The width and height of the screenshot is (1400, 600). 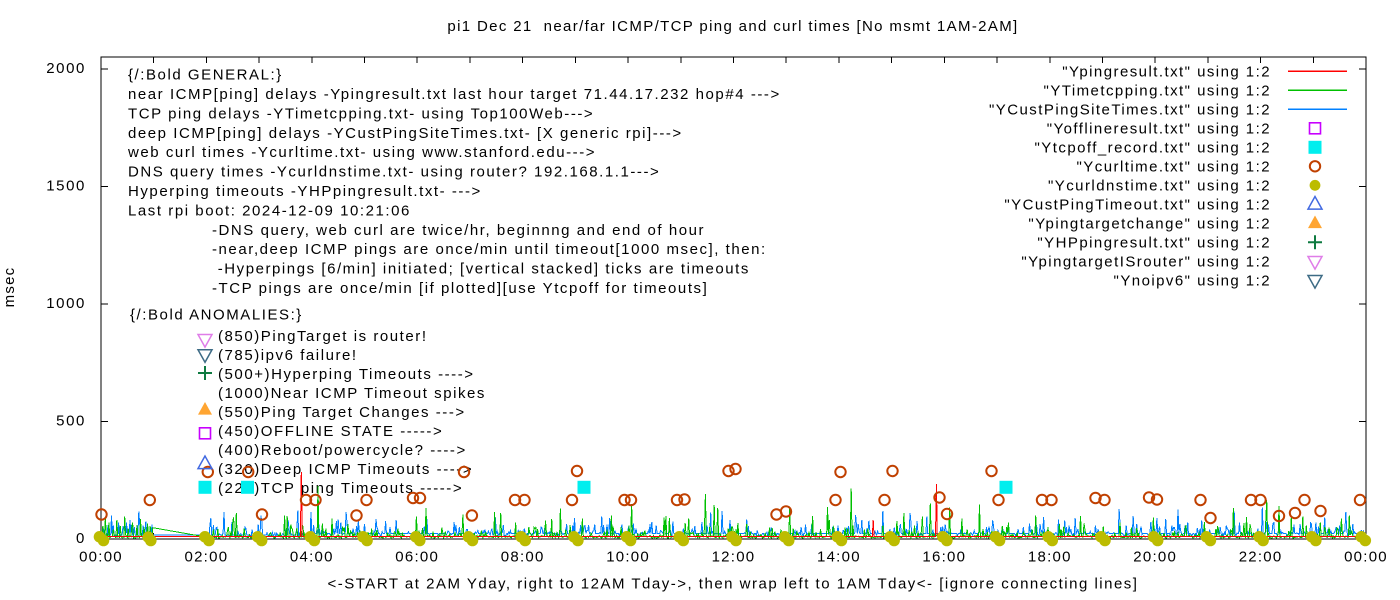 I want to click on svg-text: 18:00, so click(x=1050, y=557).